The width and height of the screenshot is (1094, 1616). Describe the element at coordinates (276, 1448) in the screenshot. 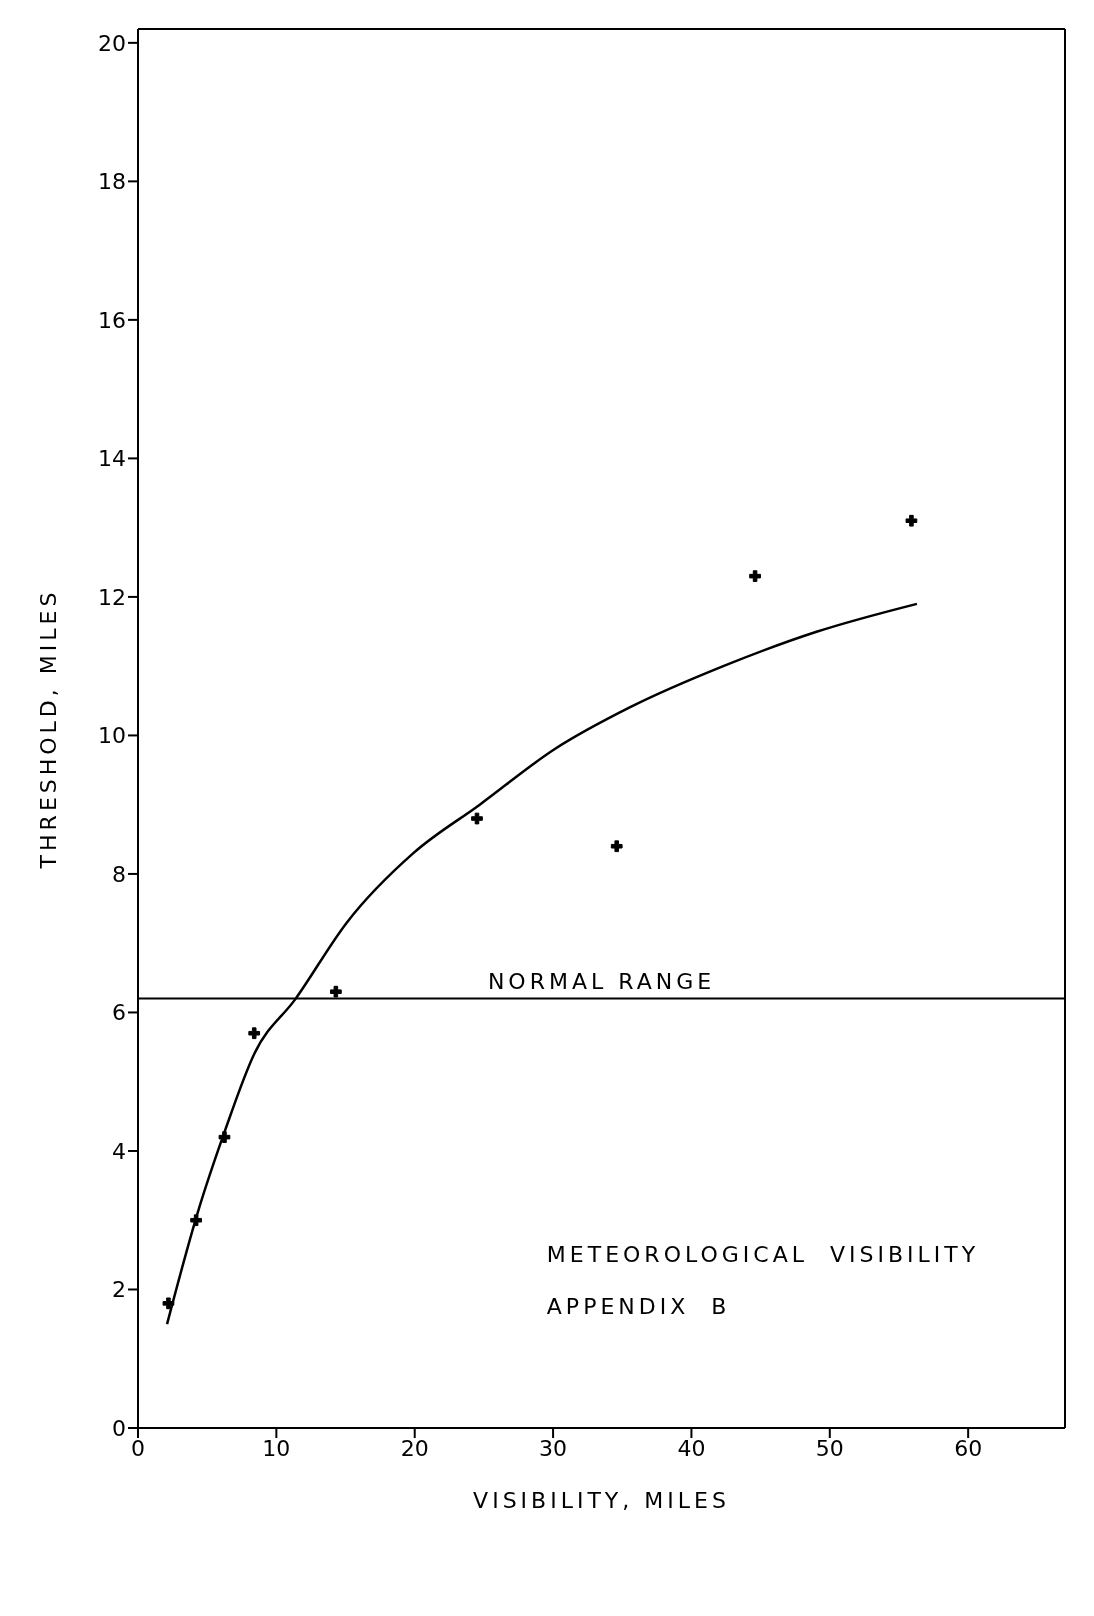

I see `x-tick-label: 10` at that location.